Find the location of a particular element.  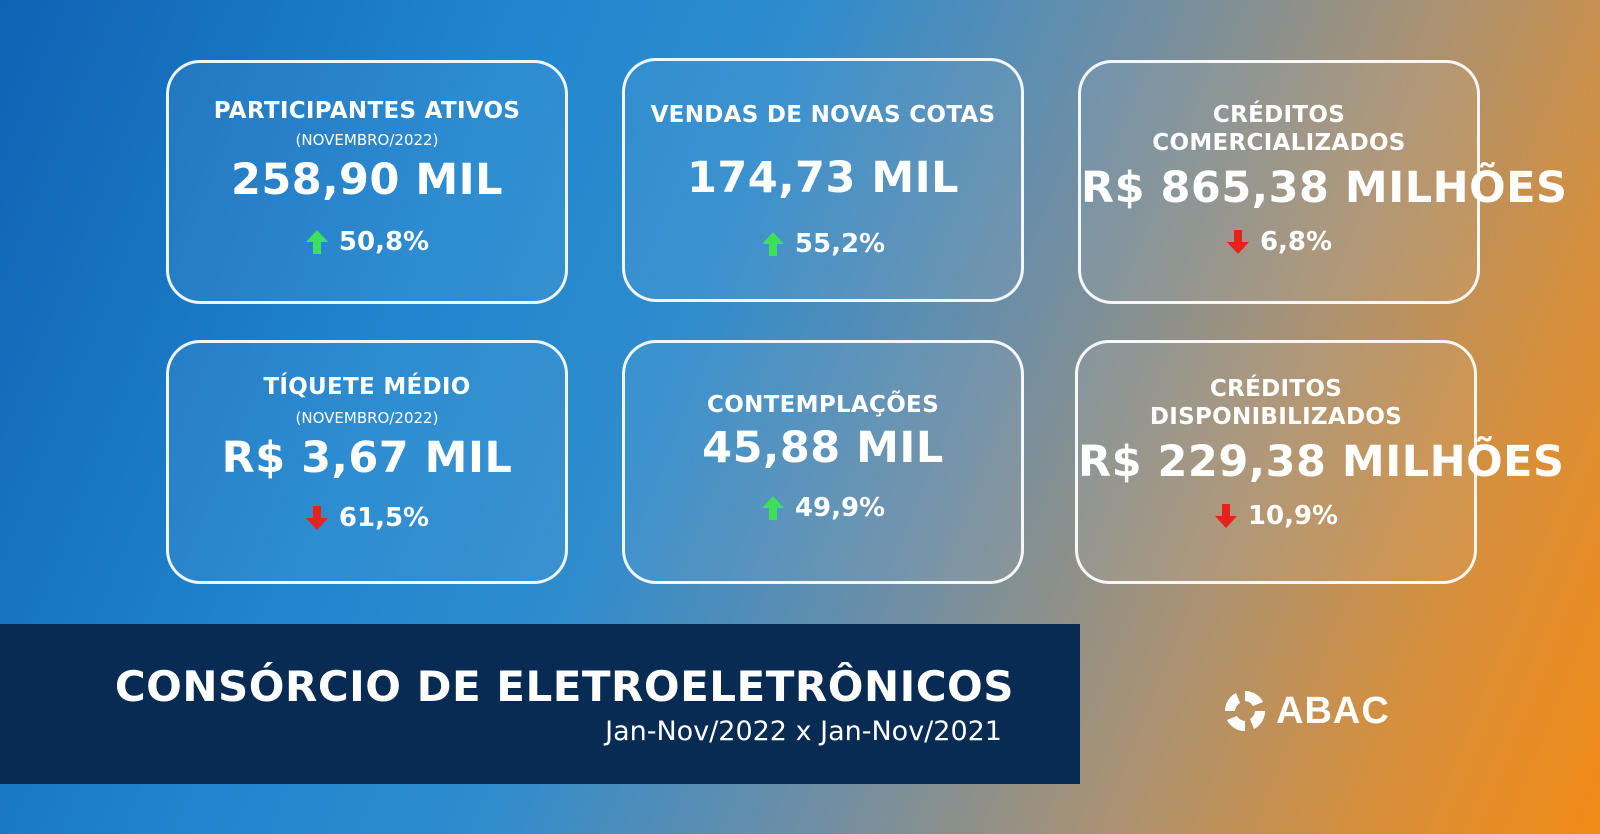

card-change: 55,2% is located at coordinates (823, 244).